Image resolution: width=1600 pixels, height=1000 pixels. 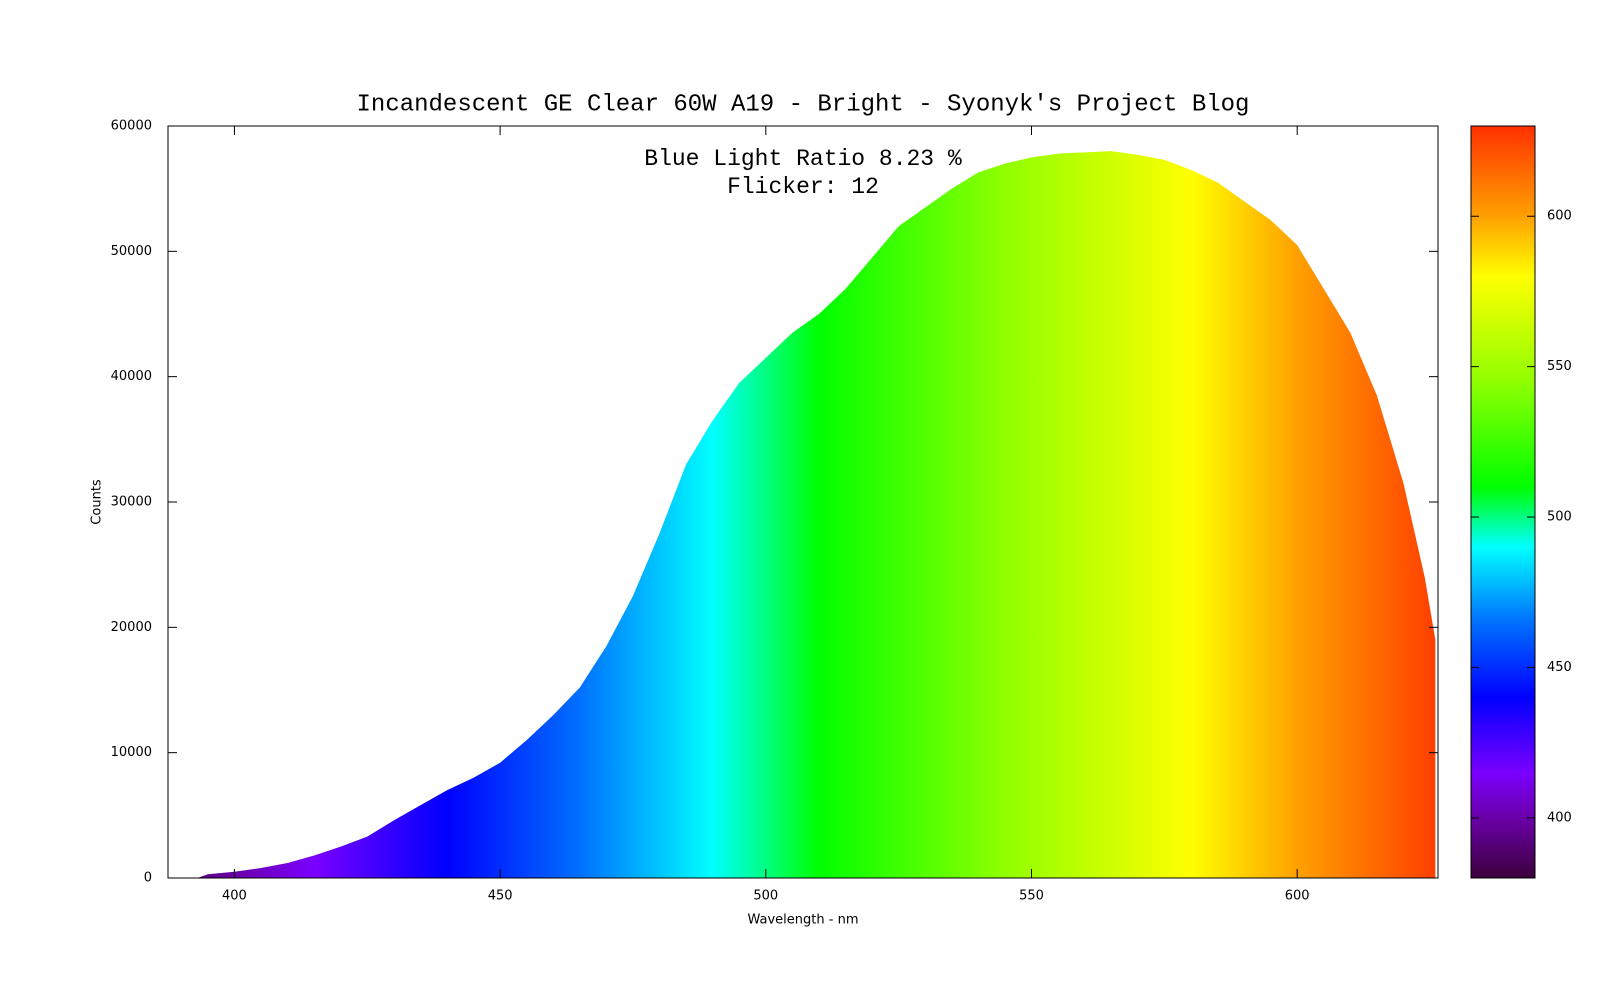 I want to click on y-tick-label: 50000, so click(x=131, y=251).